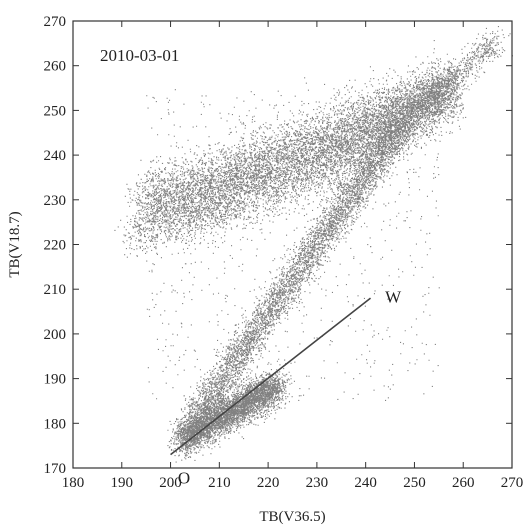 The height and width of the screenshot is (530, 529). What do you see at coordinates (184, 478) in the screenshot?
I see `annotation-label-o: O` at bounding box center [184, 478].